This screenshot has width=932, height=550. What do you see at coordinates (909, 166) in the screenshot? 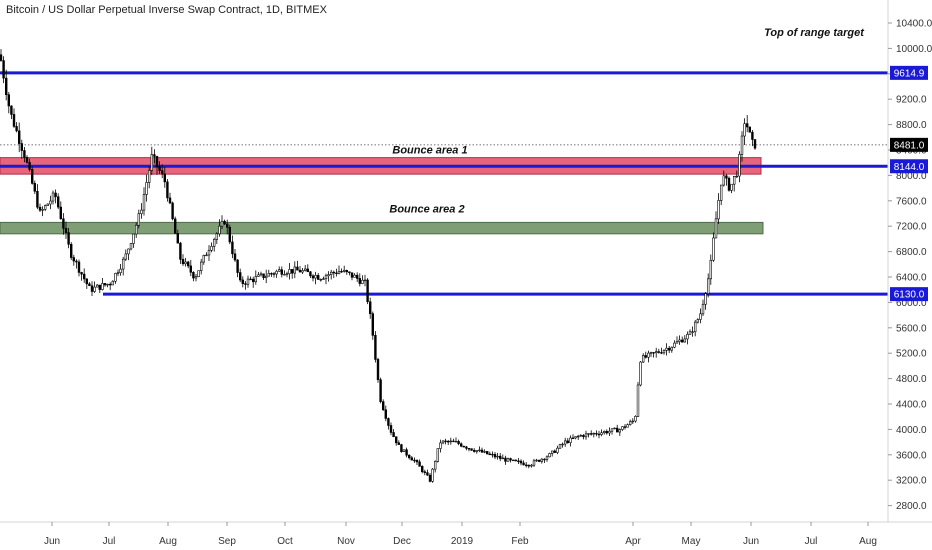
I see `support-high-badge` at bounding box center [909, 166].